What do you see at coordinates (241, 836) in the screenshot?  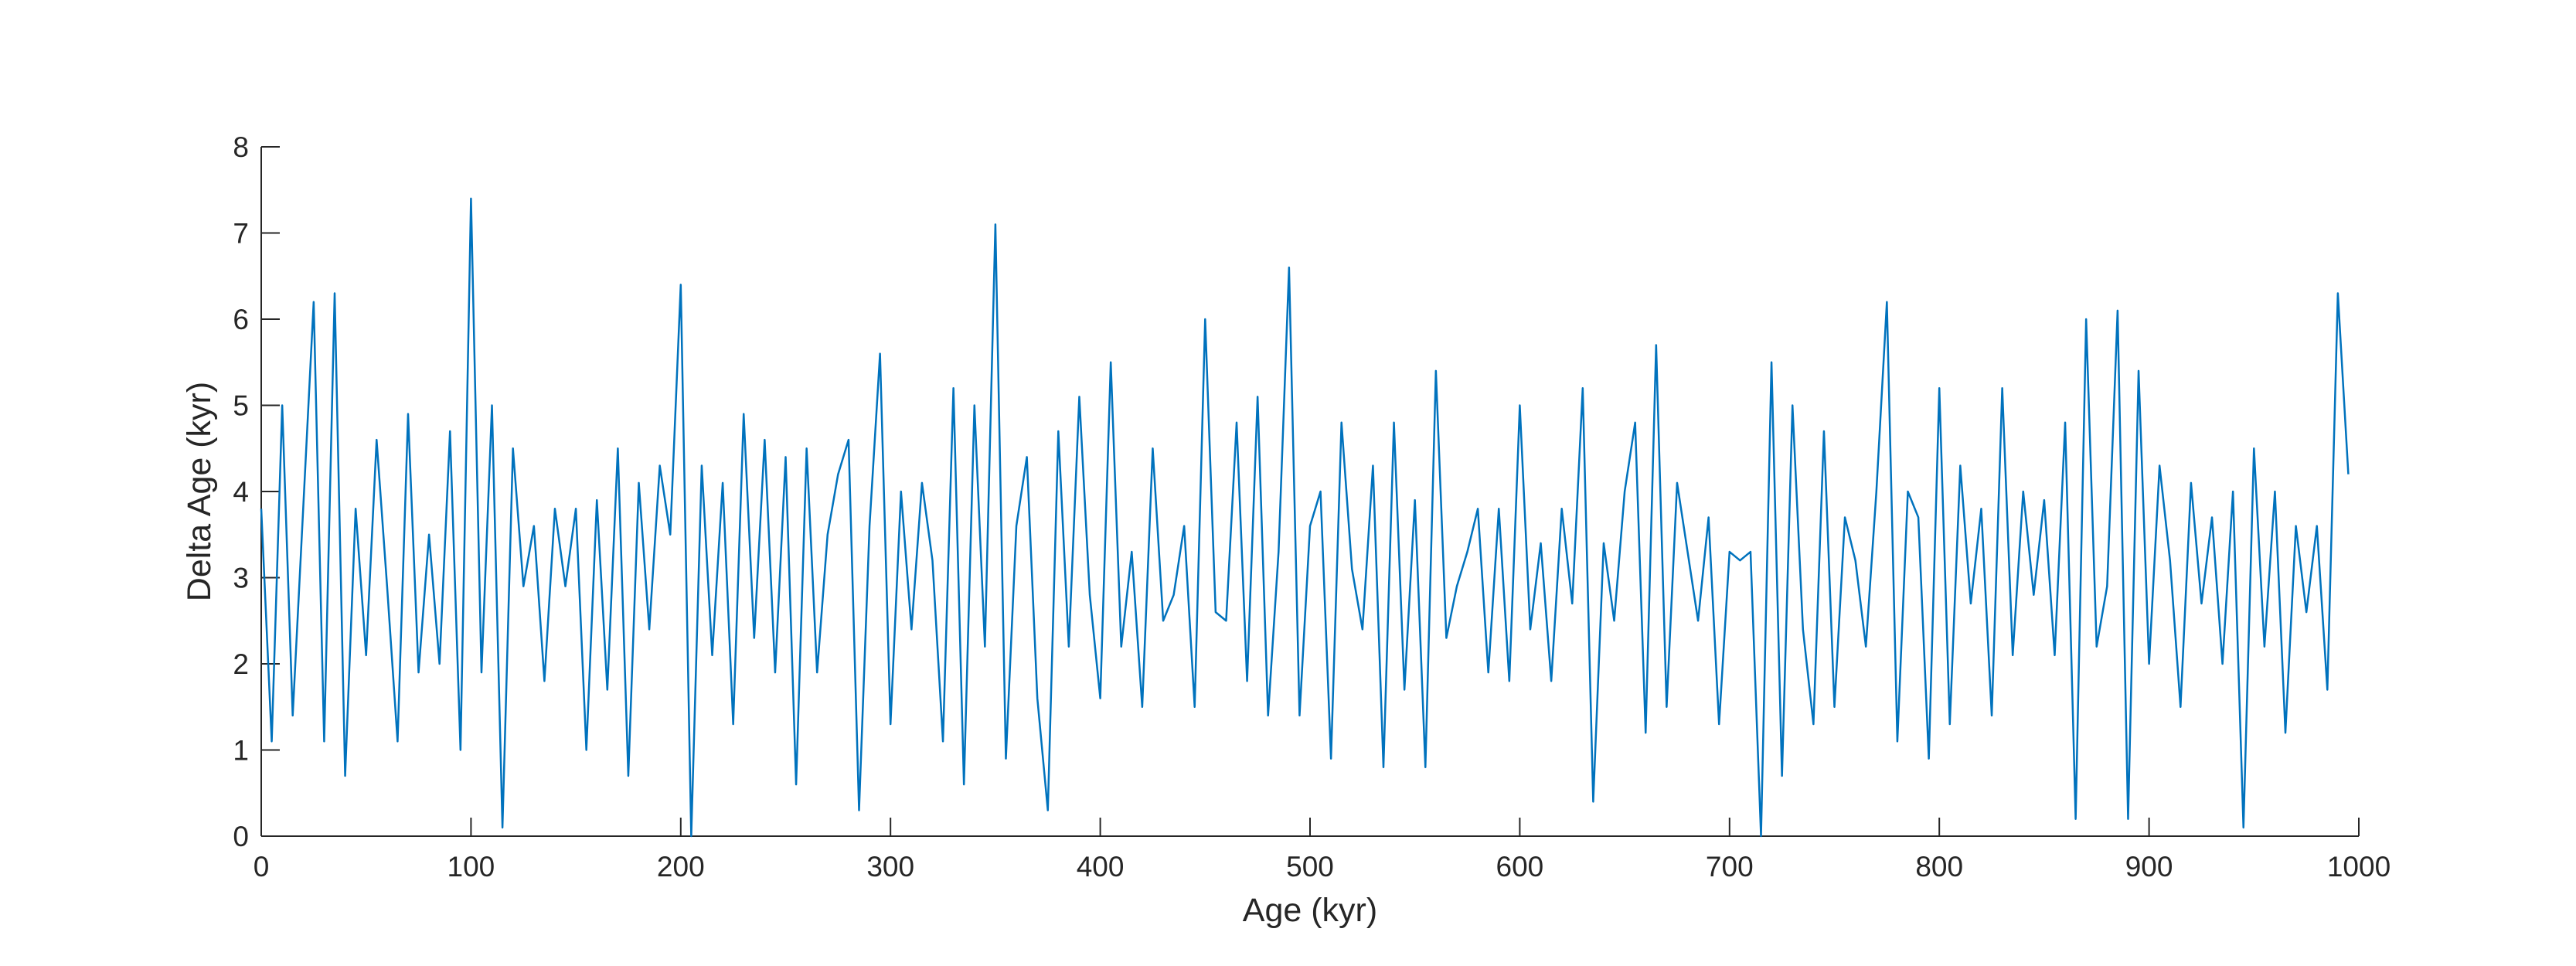 I see `y-tick-label: 0` at bounding box center [241, 836].